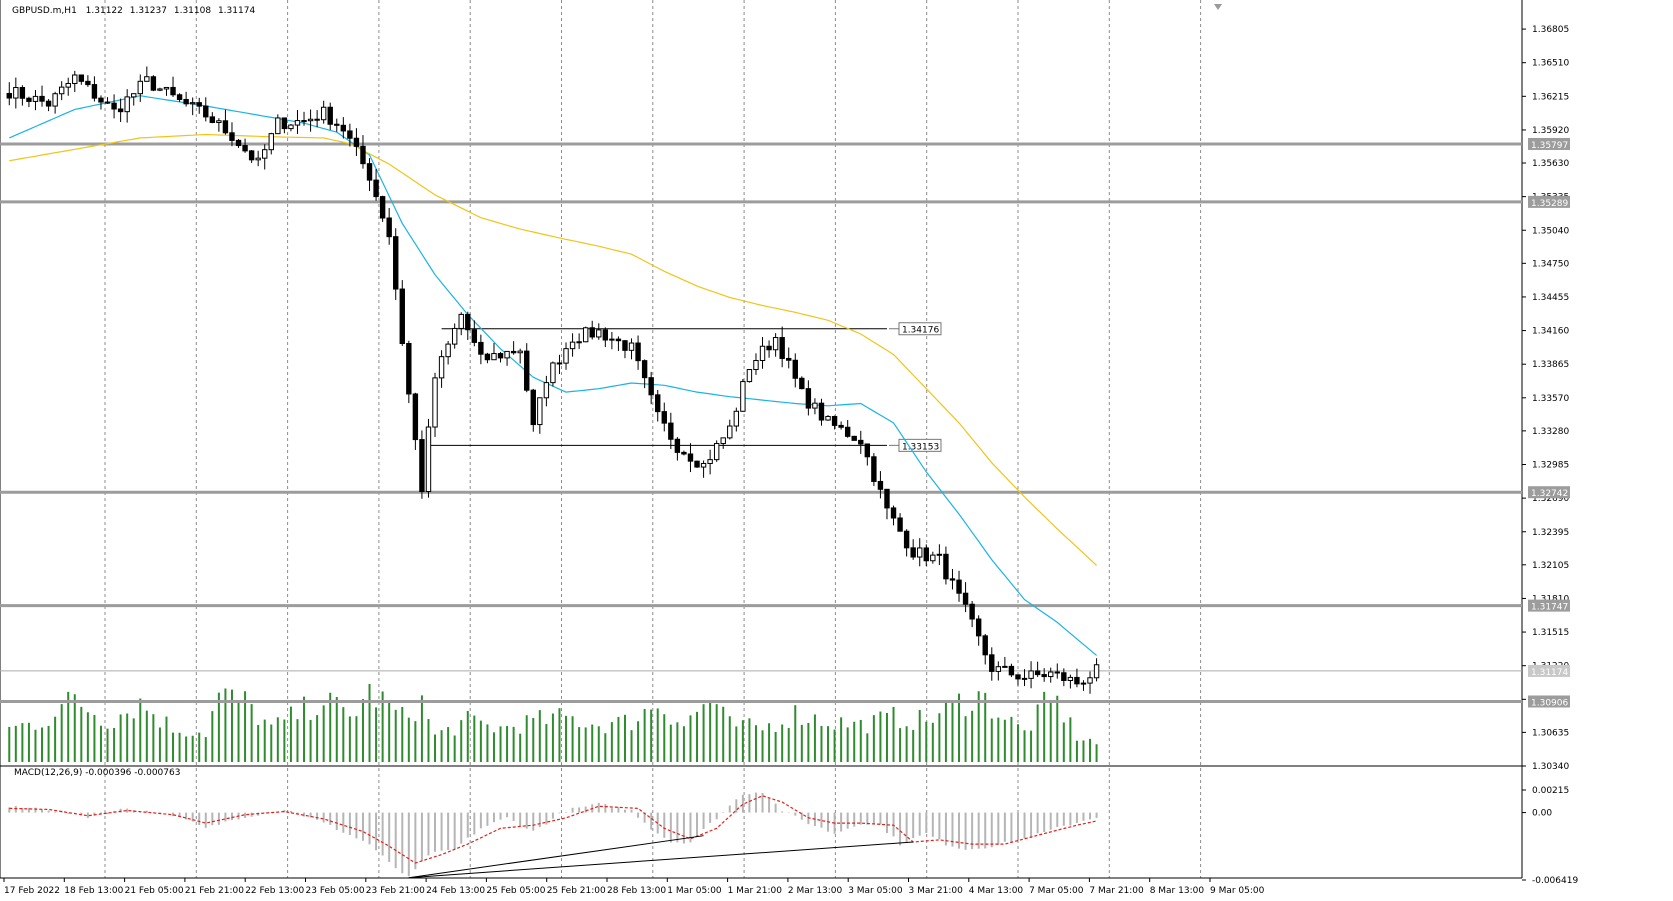 This screenshot has height=901, width=1673. I want to click on price-tick-label: 1.33570, so click(1550, 399).